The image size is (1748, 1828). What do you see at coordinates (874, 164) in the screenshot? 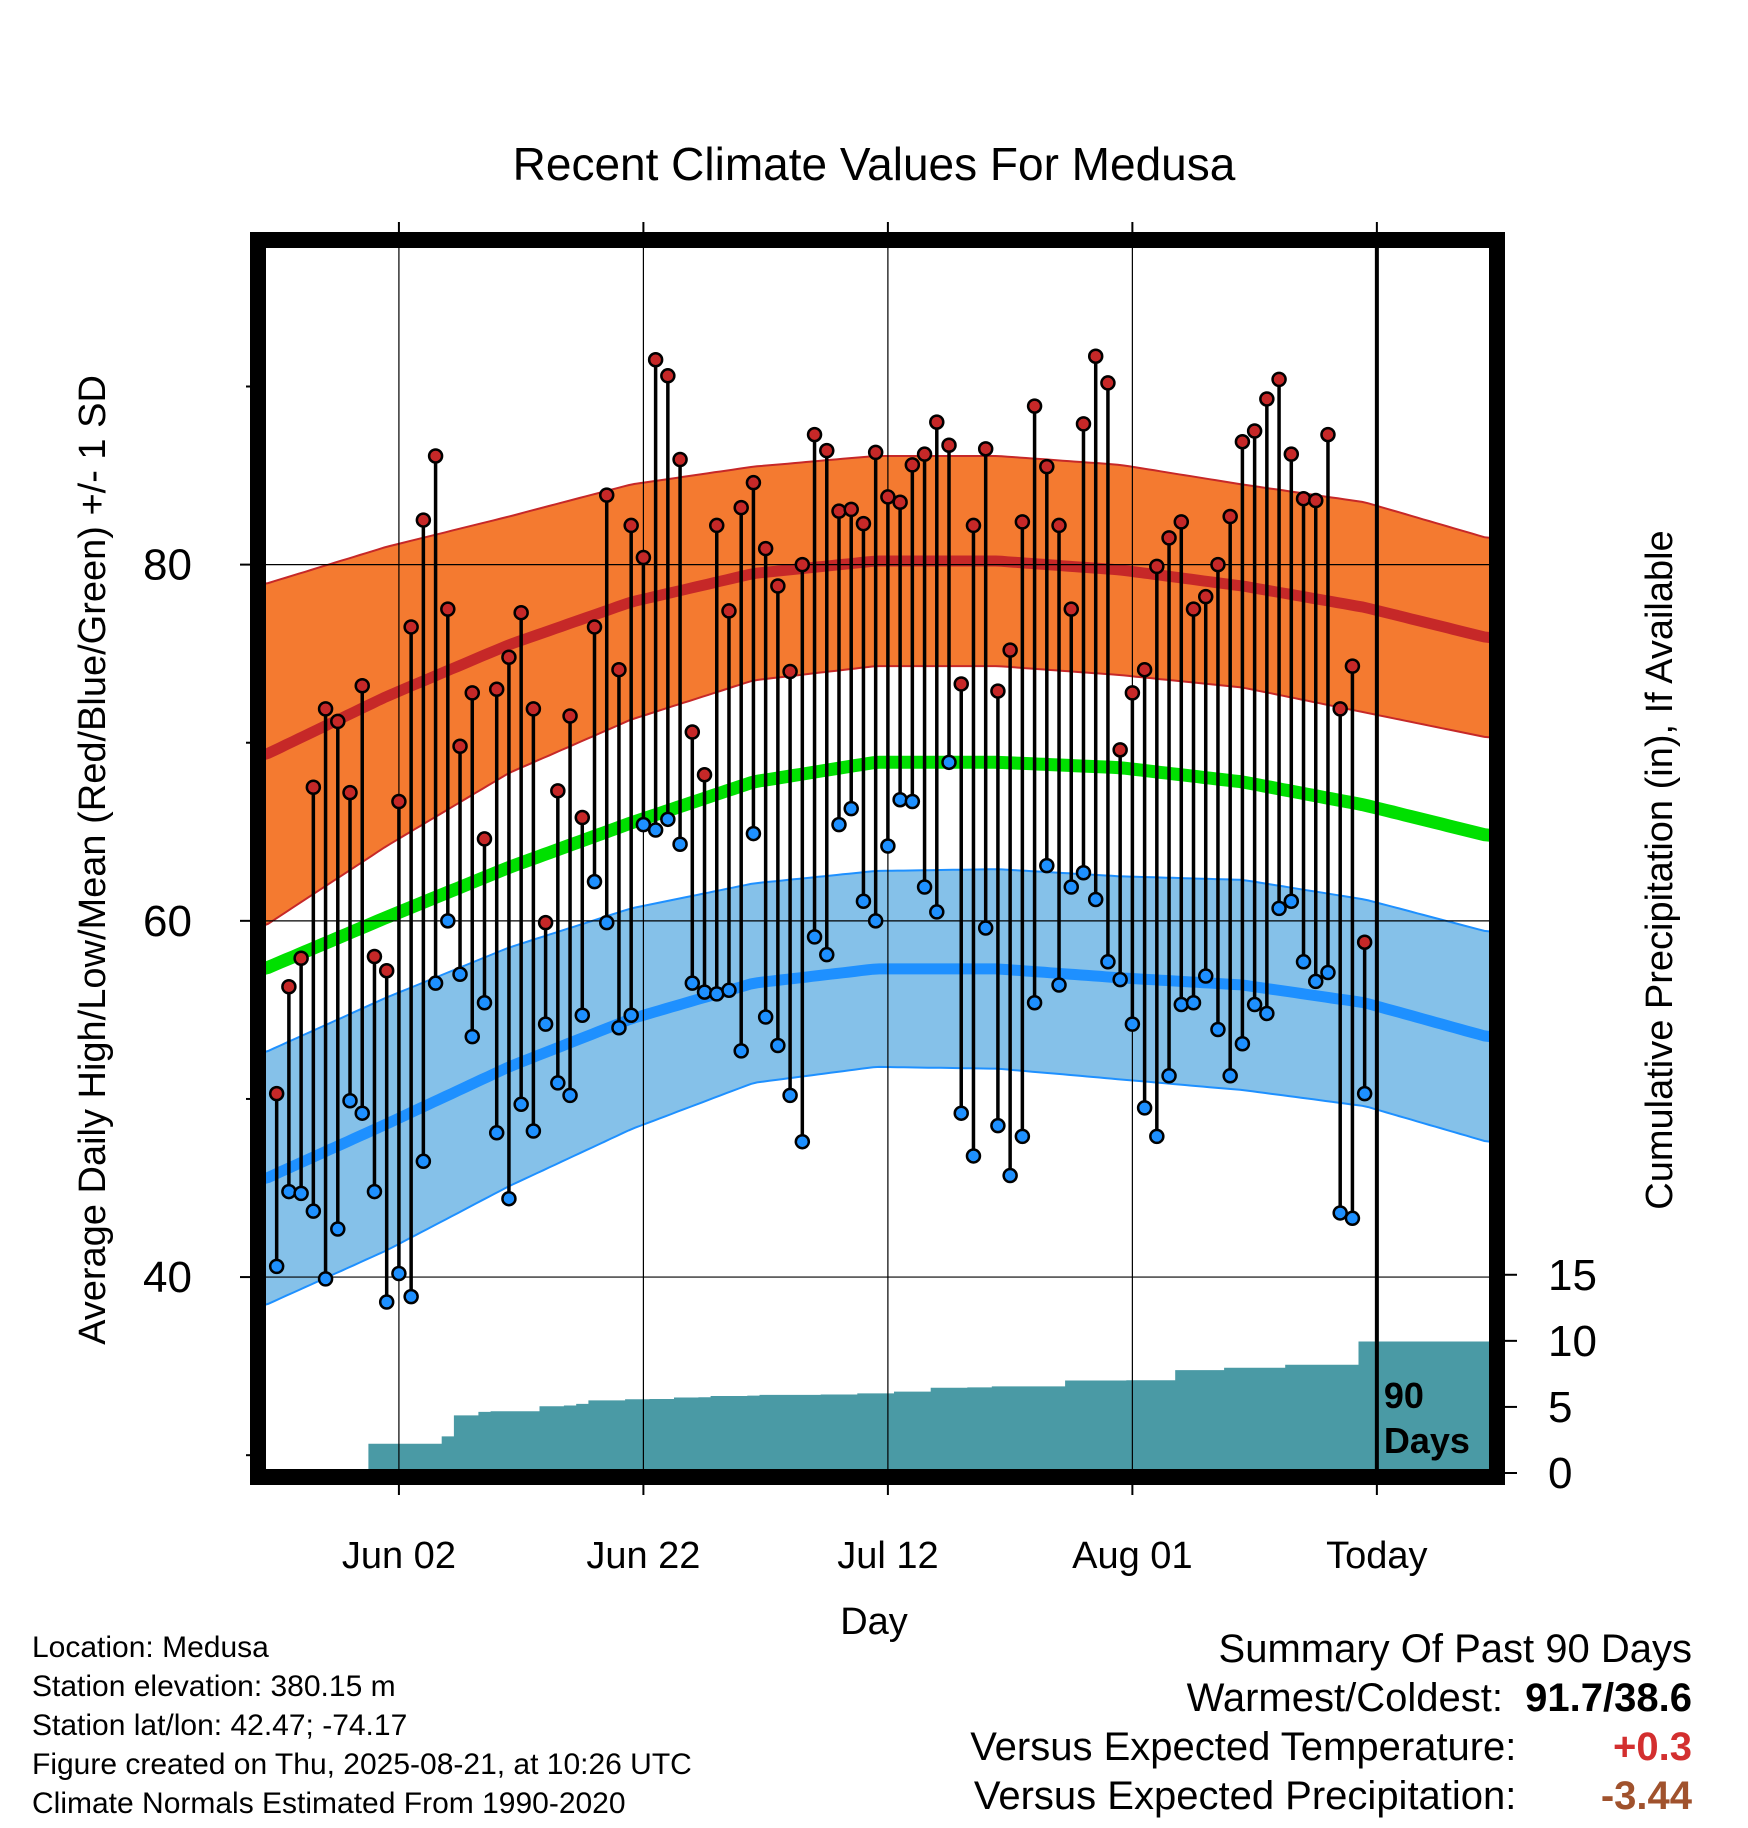
I see `chart-title: Recent Climate Values For Medusa` at bounding box center [874, 164].